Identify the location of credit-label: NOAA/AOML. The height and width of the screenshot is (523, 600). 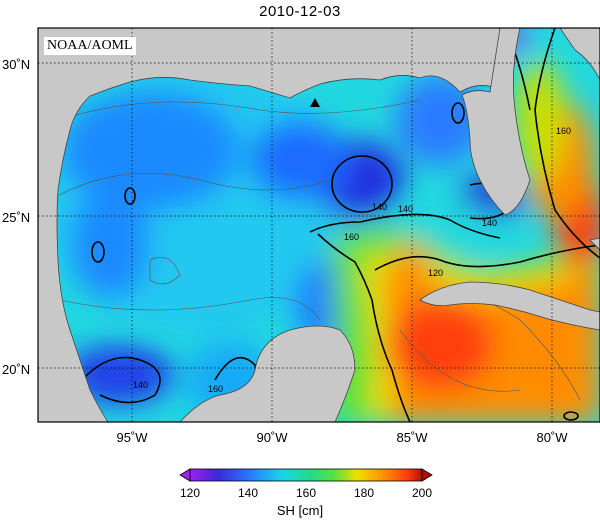
(90, 46).